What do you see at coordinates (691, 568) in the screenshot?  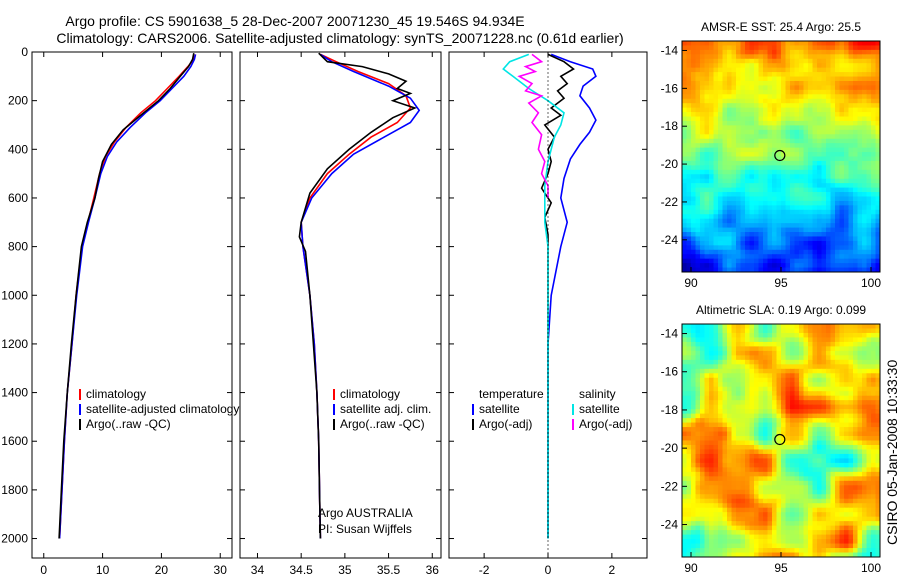 I see `x-tick-label: 90` at bounding box center [691, 568].